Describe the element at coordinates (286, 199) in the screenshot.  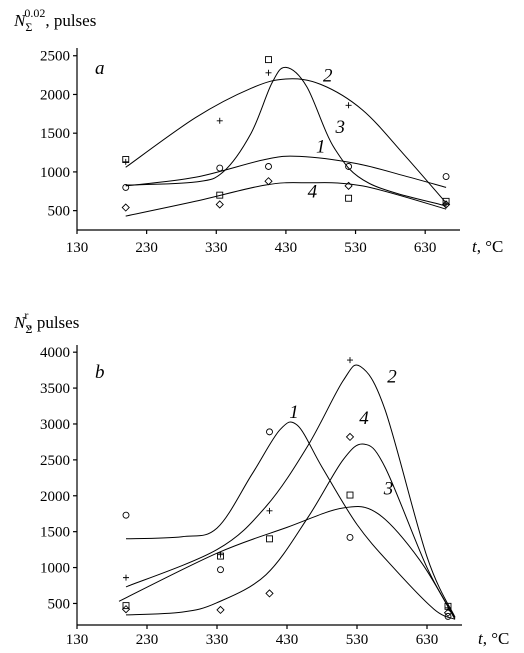
I see `series-4-curve` at that location.